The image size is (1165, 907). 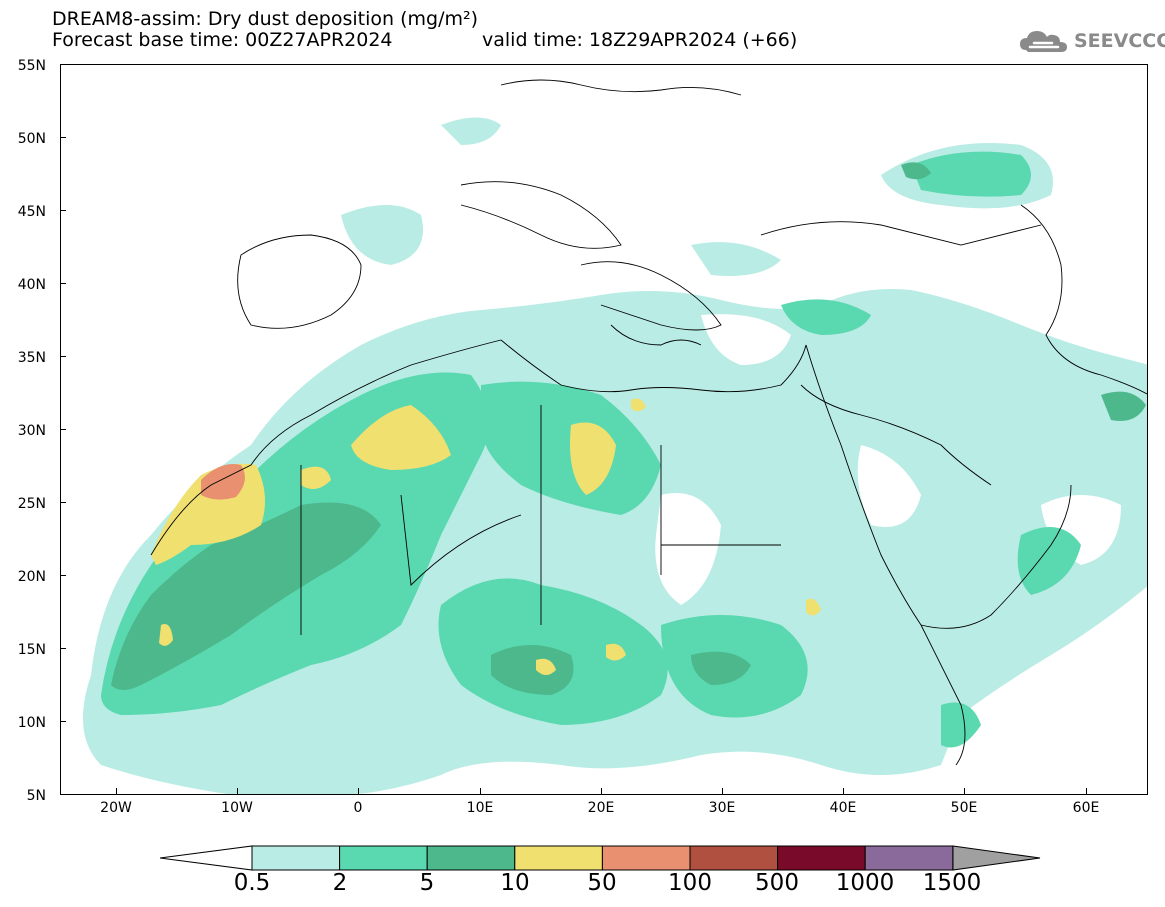 I want to click on lat-tick-label: 30N, so click(x=31, y=431).